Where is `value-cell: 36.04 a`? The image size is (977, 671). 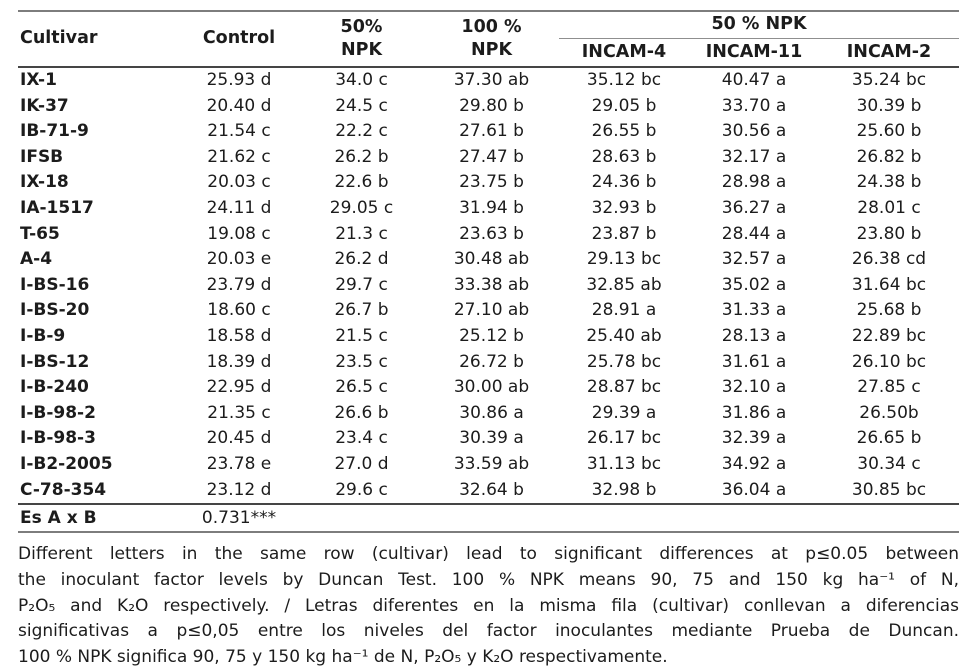 value-cell: 36.04 a is located at coordinates (754, 489).